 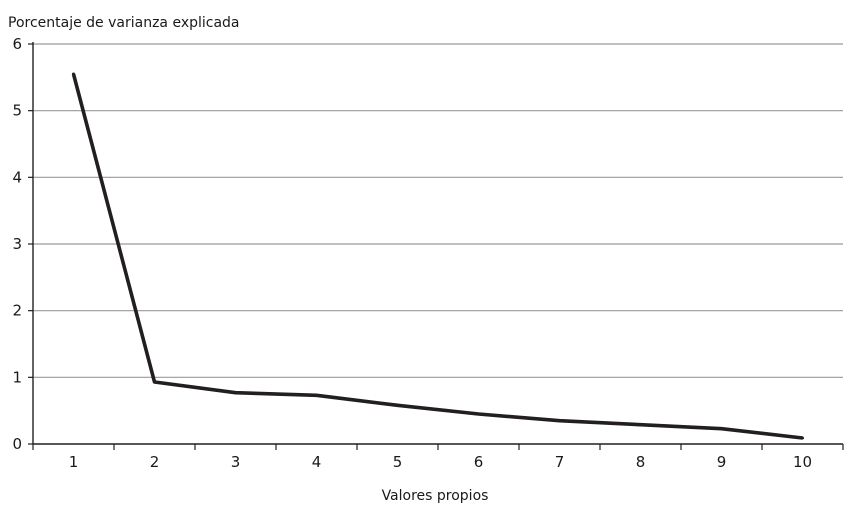 What do you see at coordinates (722, 462) in the screenshot?
I see `x-tick-label: 9` at bounding box center [722, 462].